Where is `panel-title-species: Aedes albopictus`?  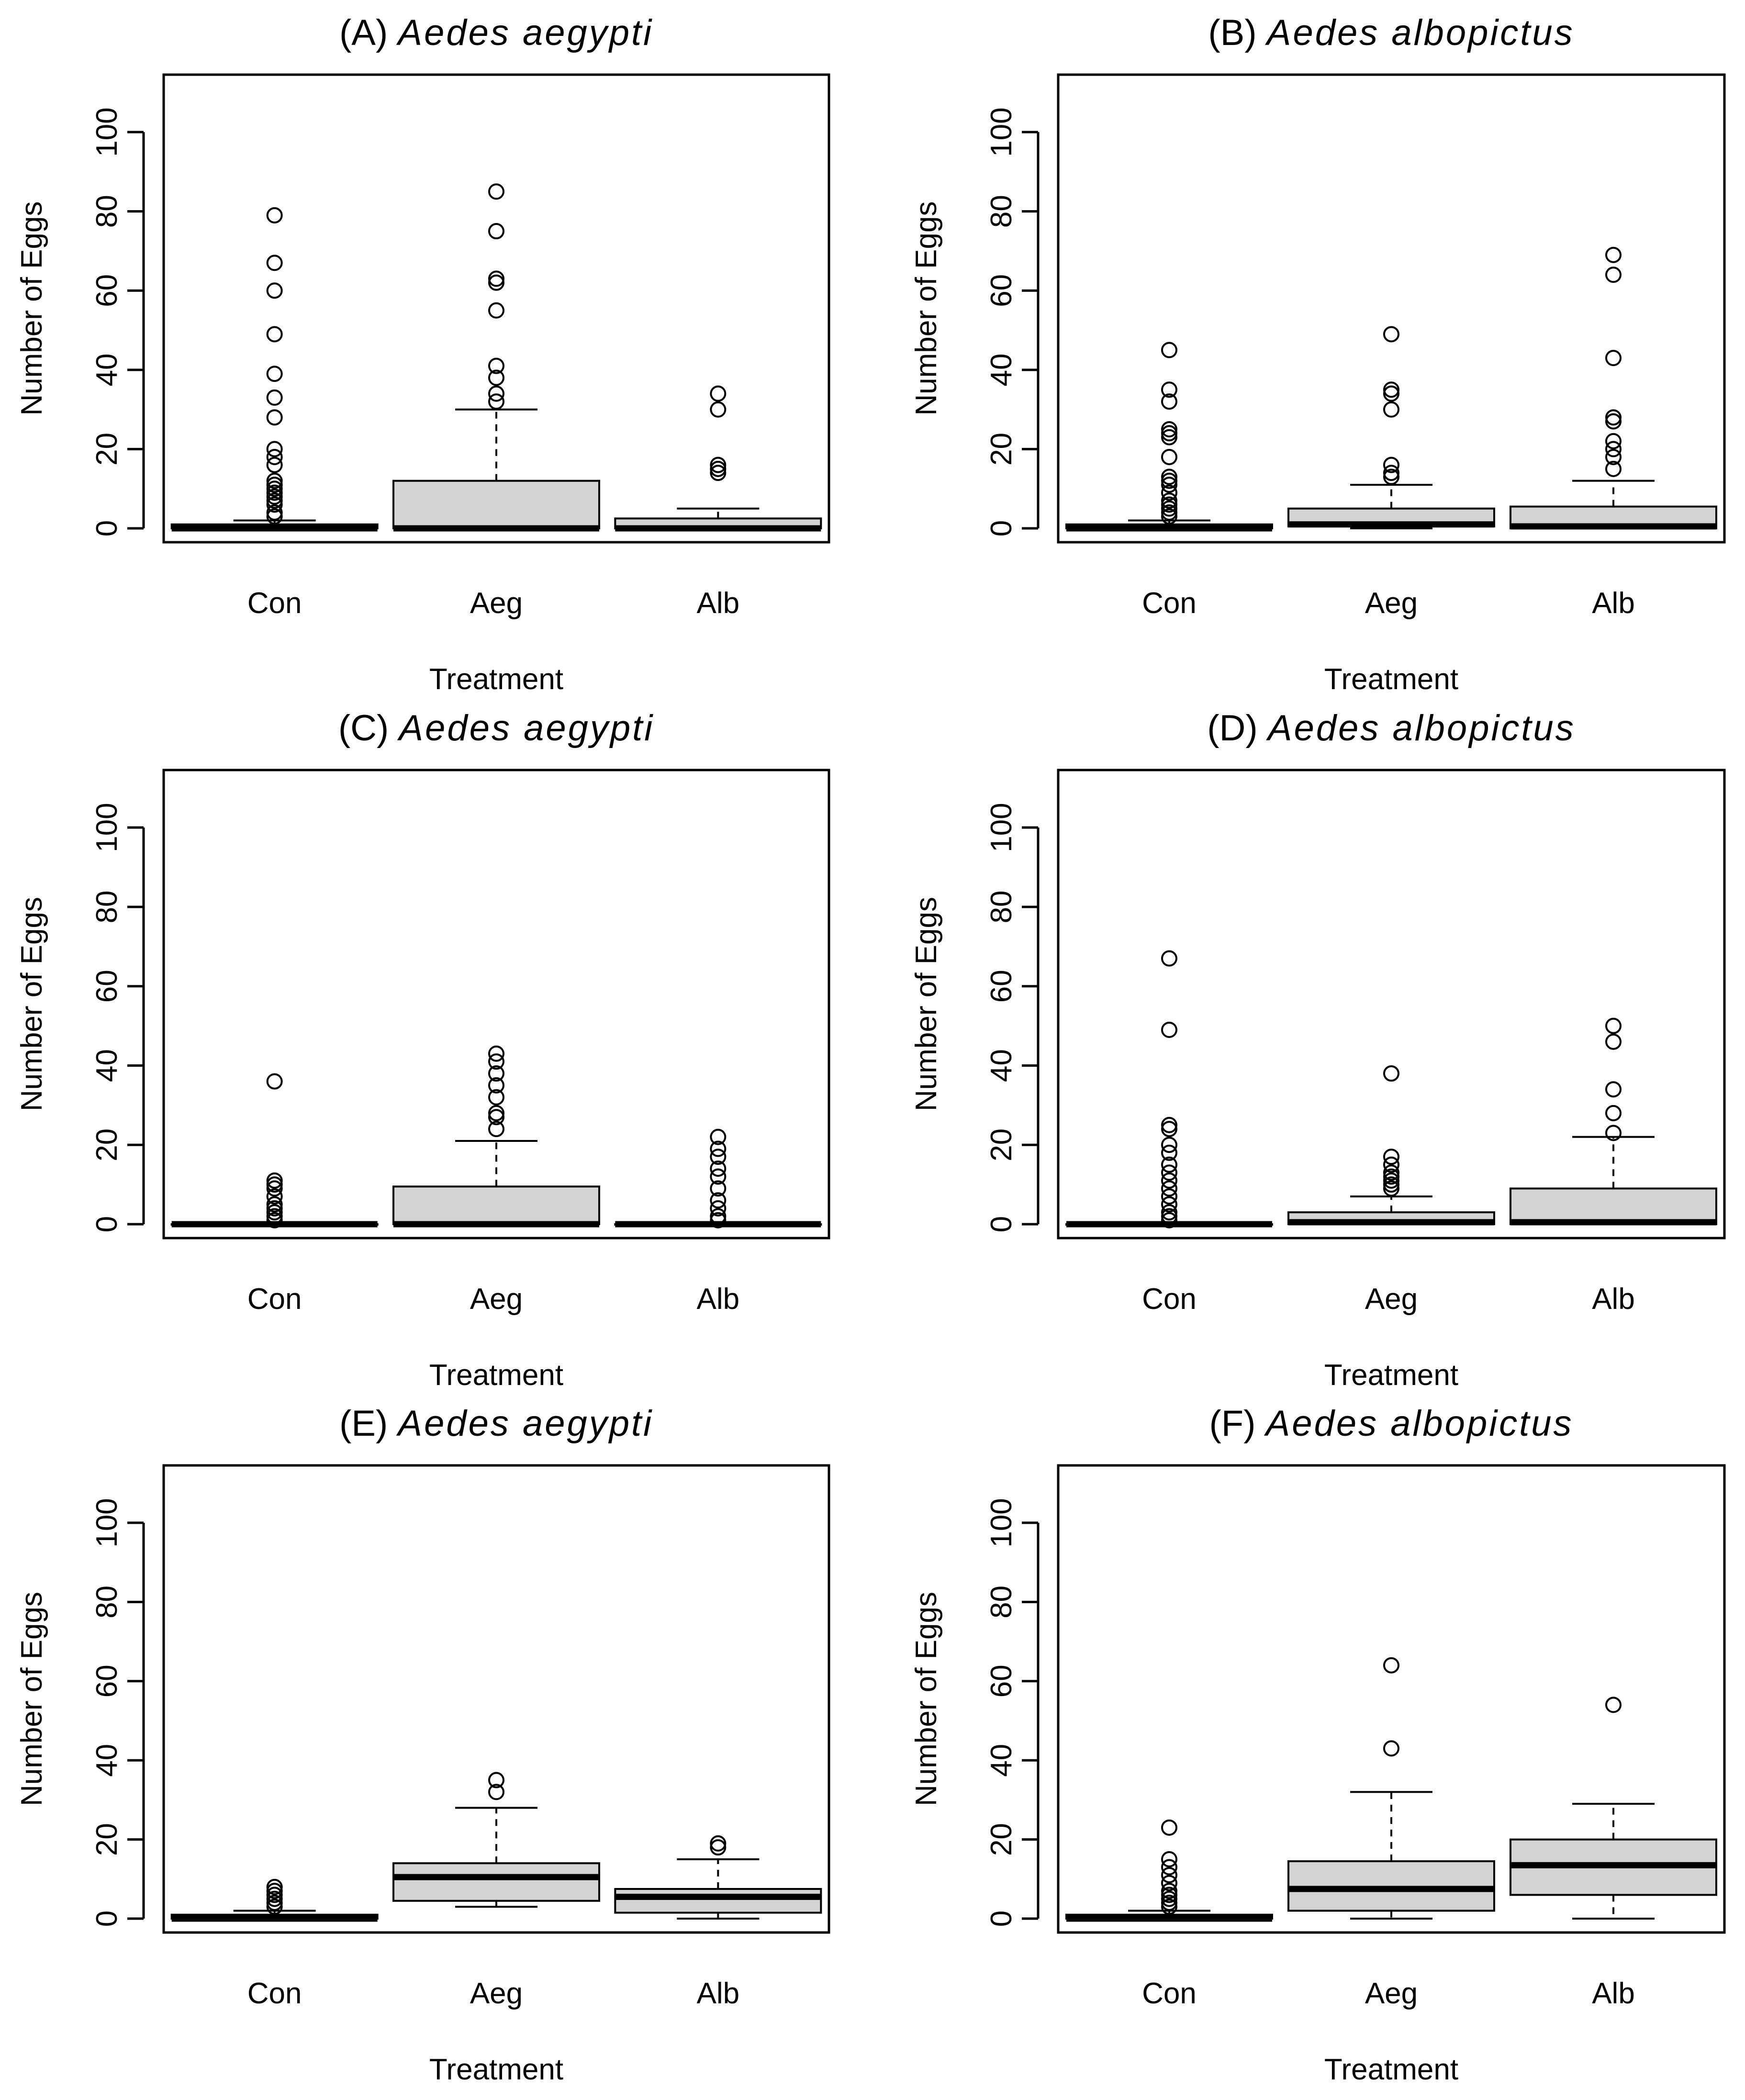 panel-title-species: Aedes albopictus is located at coordinates (1420, 32).